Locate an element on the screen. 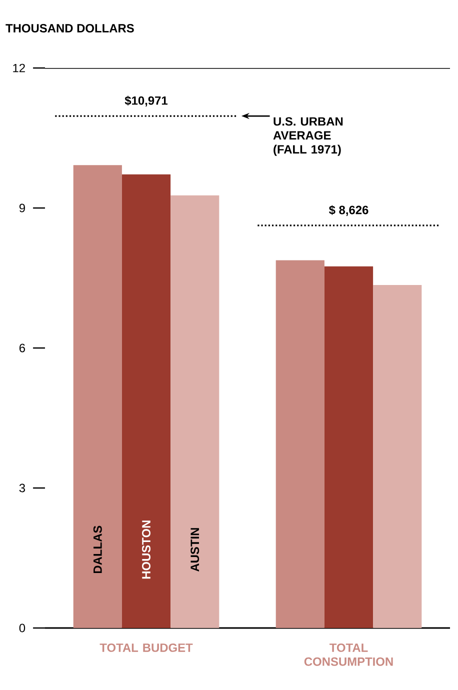  series-label: AUSTIN is located at coordinates (195, 550).